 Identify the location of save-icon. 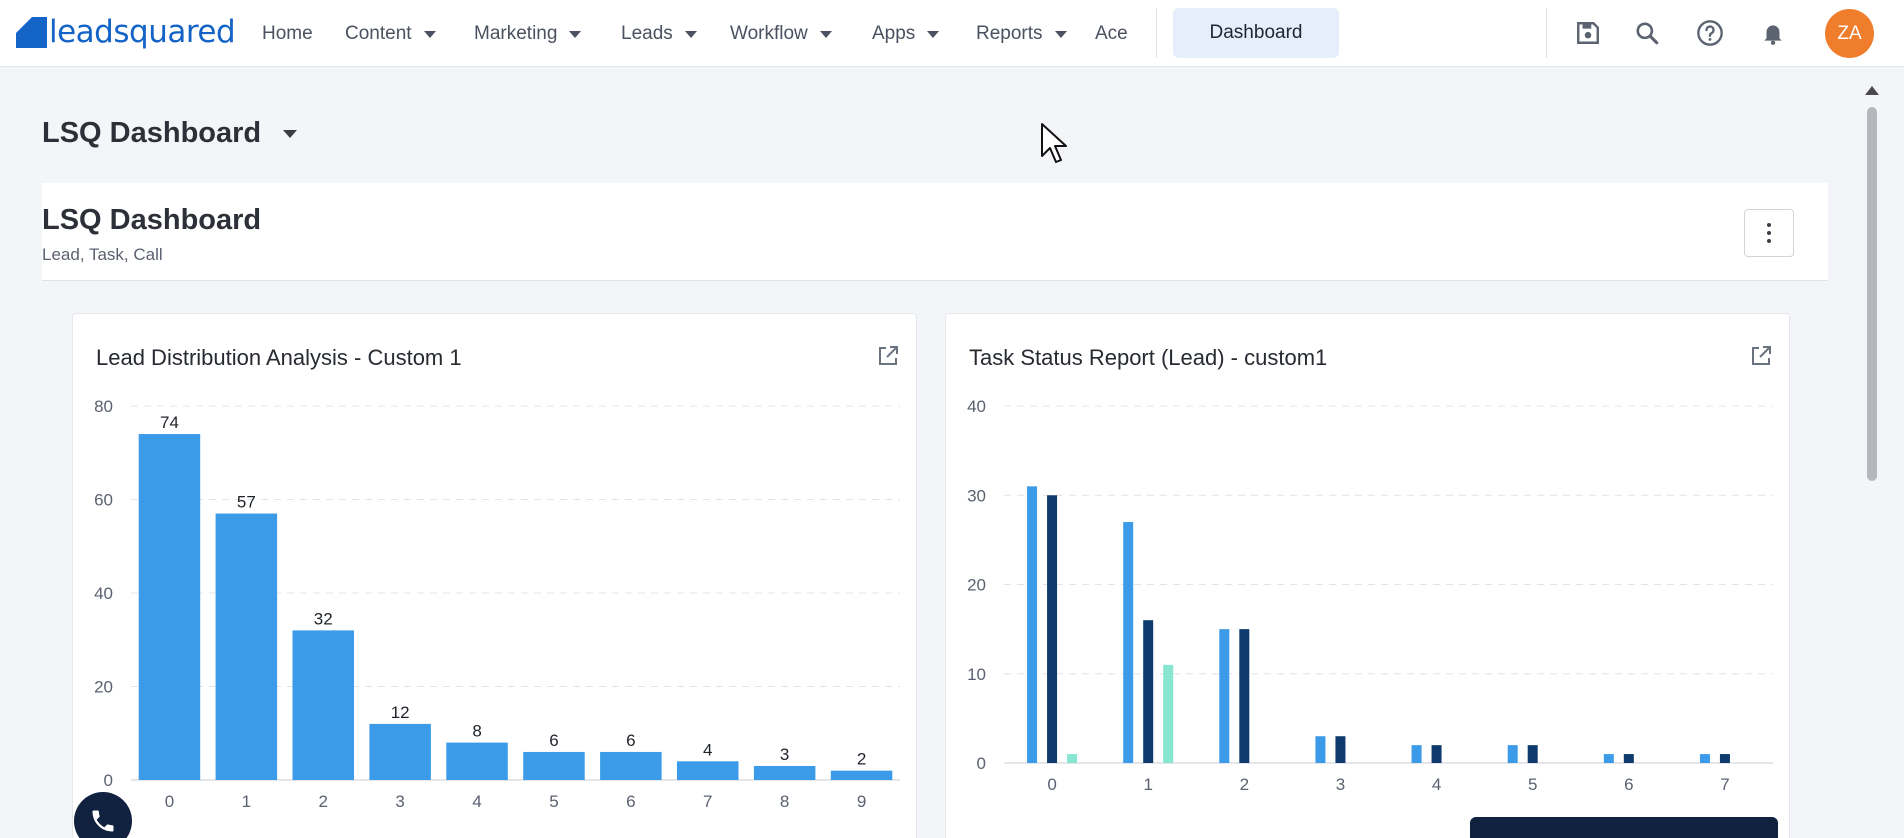
(1588, 33).